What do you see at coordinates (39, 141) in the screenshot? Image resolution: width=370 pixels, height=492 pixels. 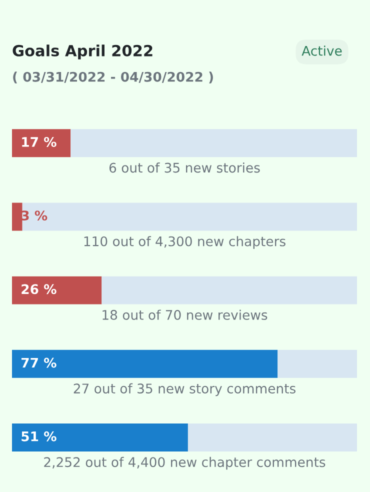 I see `data-label: 17 %` at bounding box center [39, 141].